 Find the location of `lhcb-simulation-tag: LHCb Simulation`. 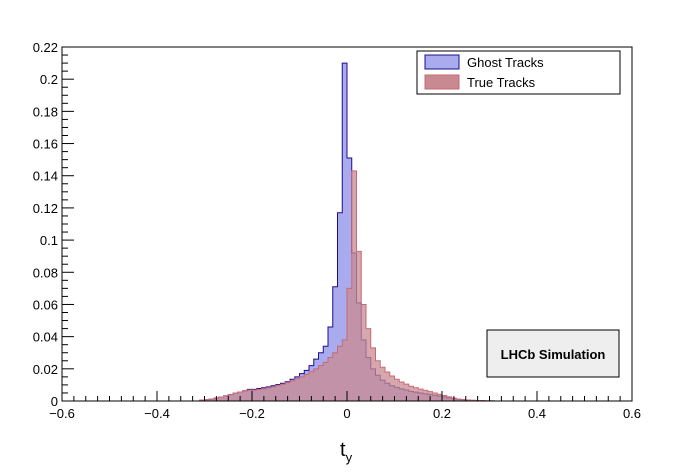

lhcb-simulation-tag: LHCb Simulation is located at coordinates (553, 353).